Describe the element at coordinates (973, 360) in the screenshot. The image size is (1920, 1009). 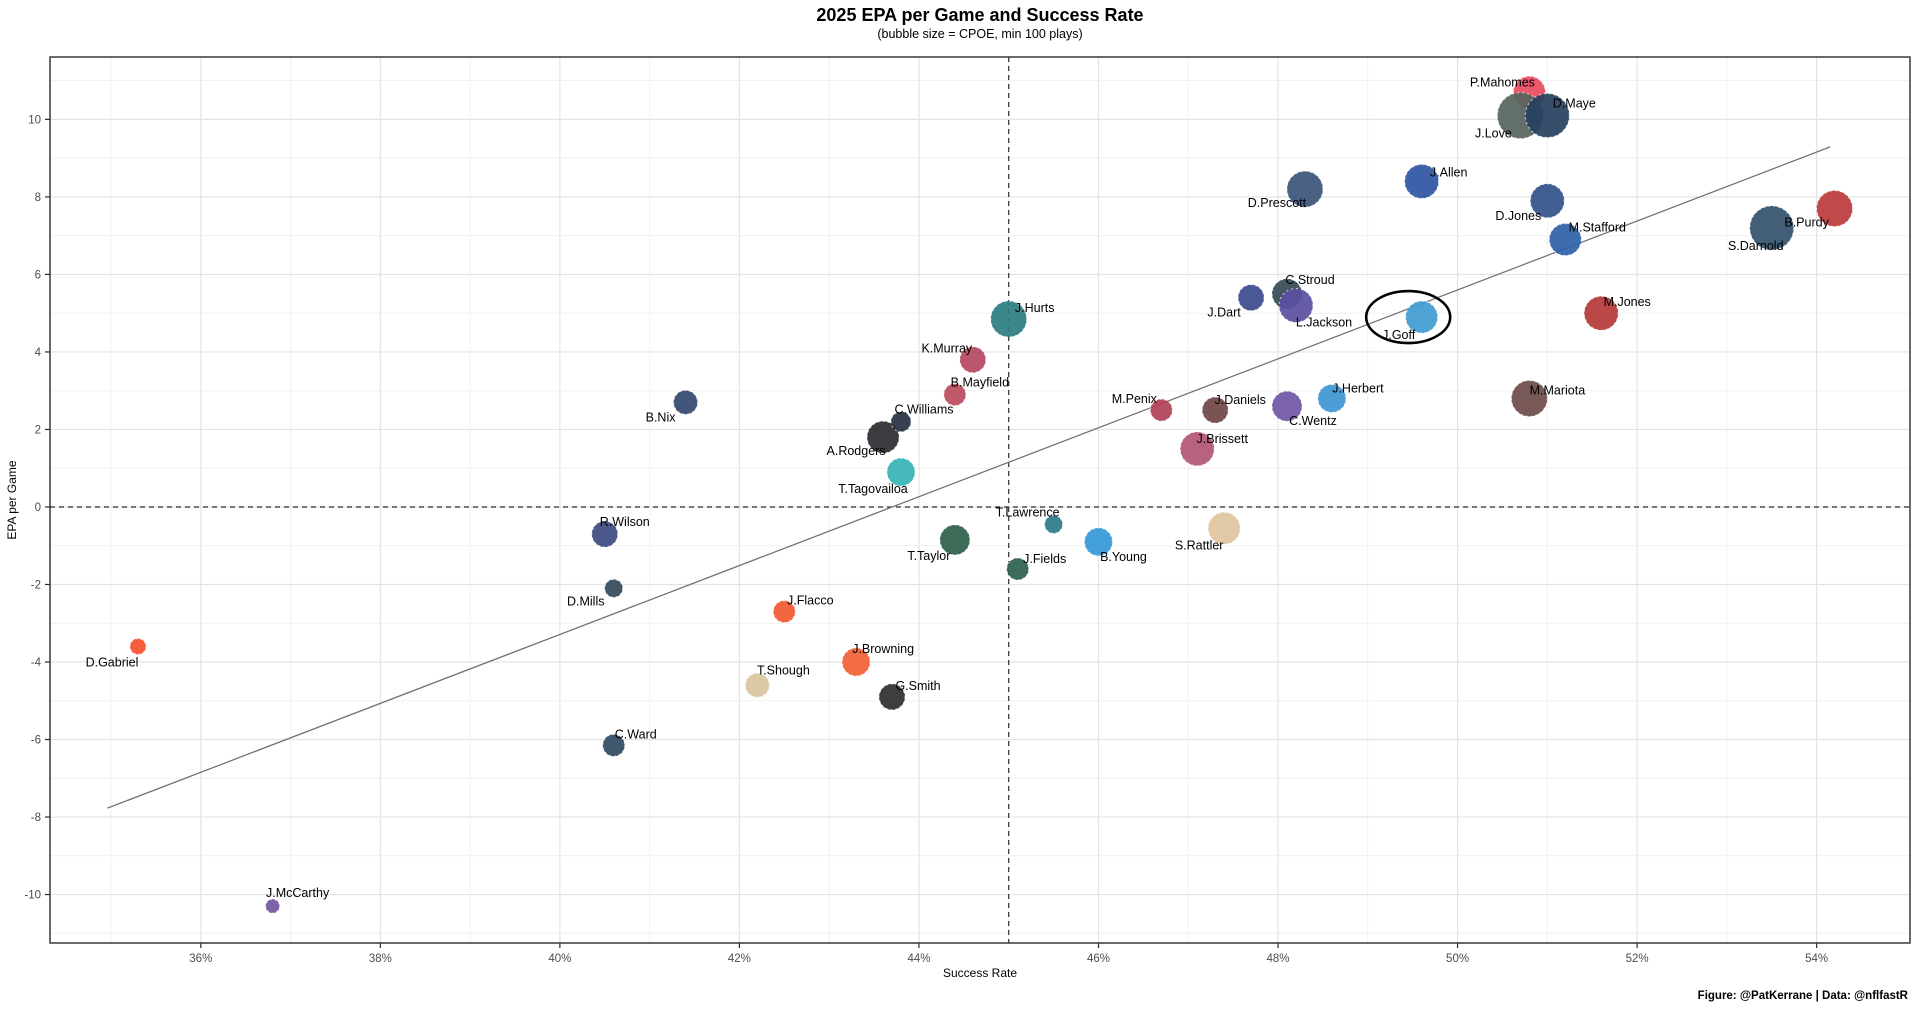
I see `bubble-K.Murray` at that location.